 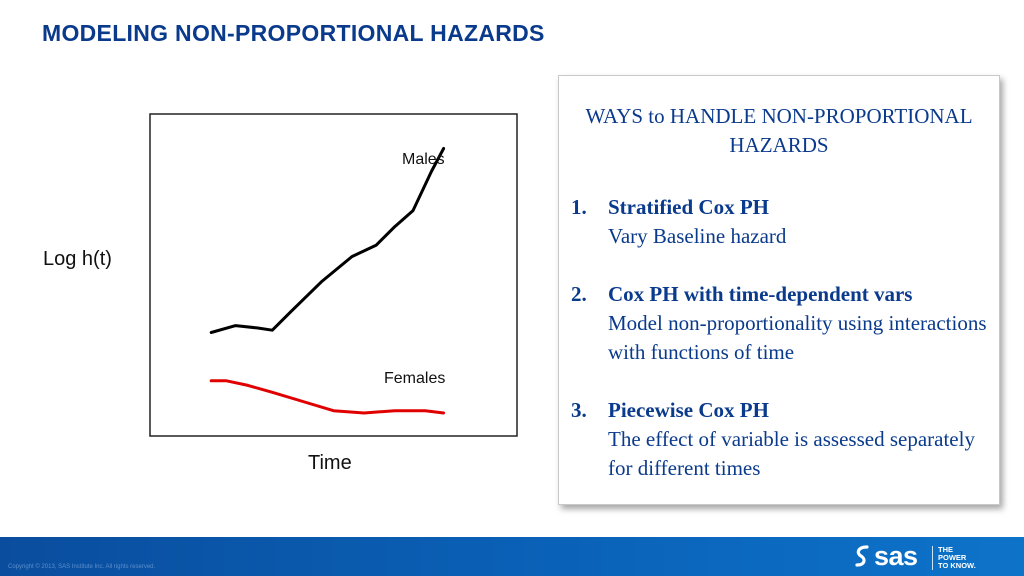 I want to click on y-axis-label: Log h(t), so click(x=77, y=259).